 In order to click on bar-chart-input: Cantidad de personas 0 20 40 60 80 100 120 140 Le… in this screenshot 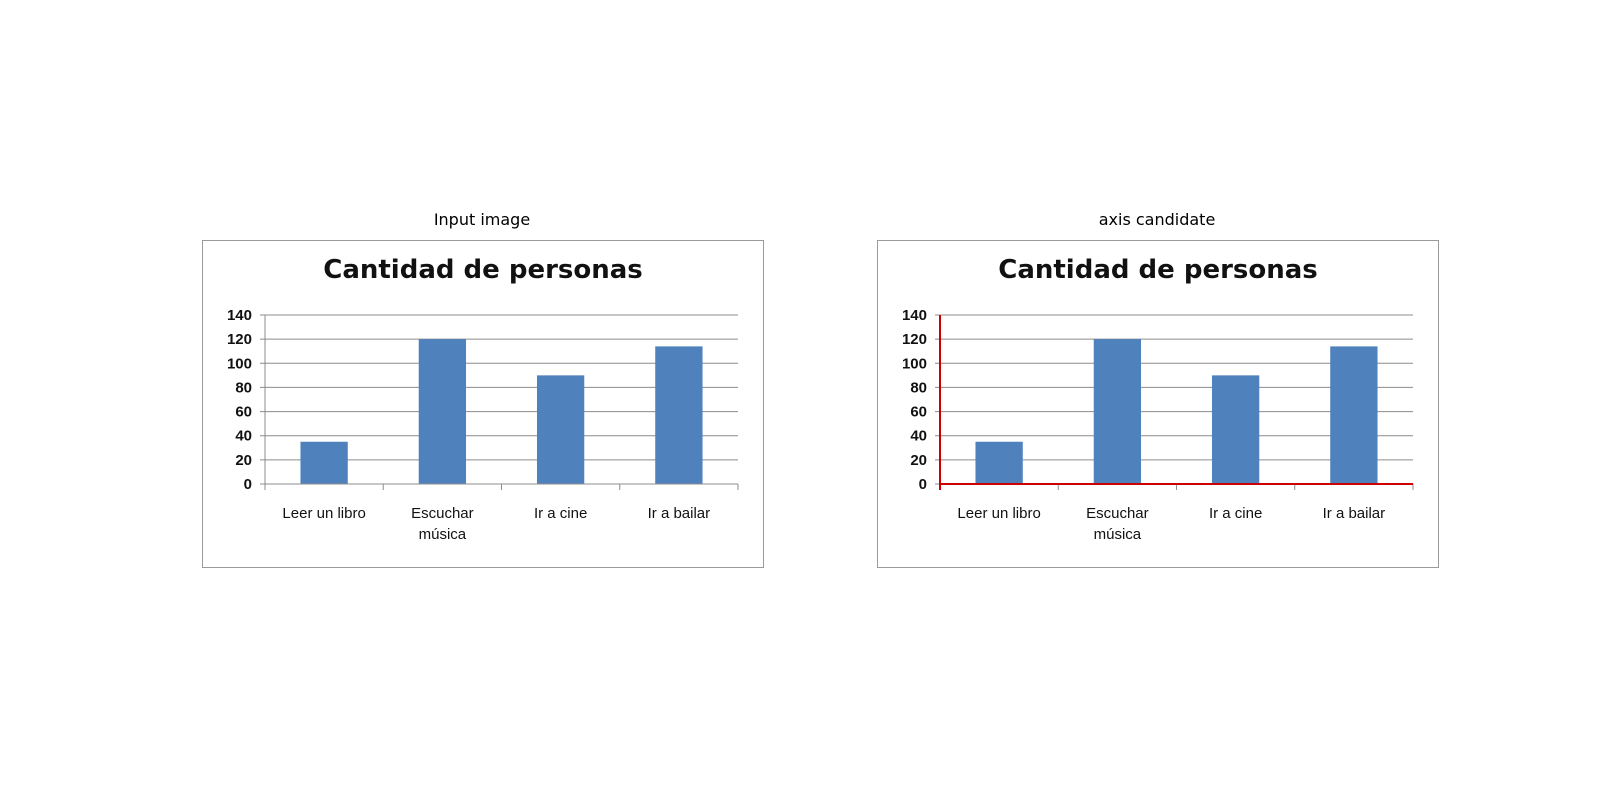, I will do `click(483, 404)`.